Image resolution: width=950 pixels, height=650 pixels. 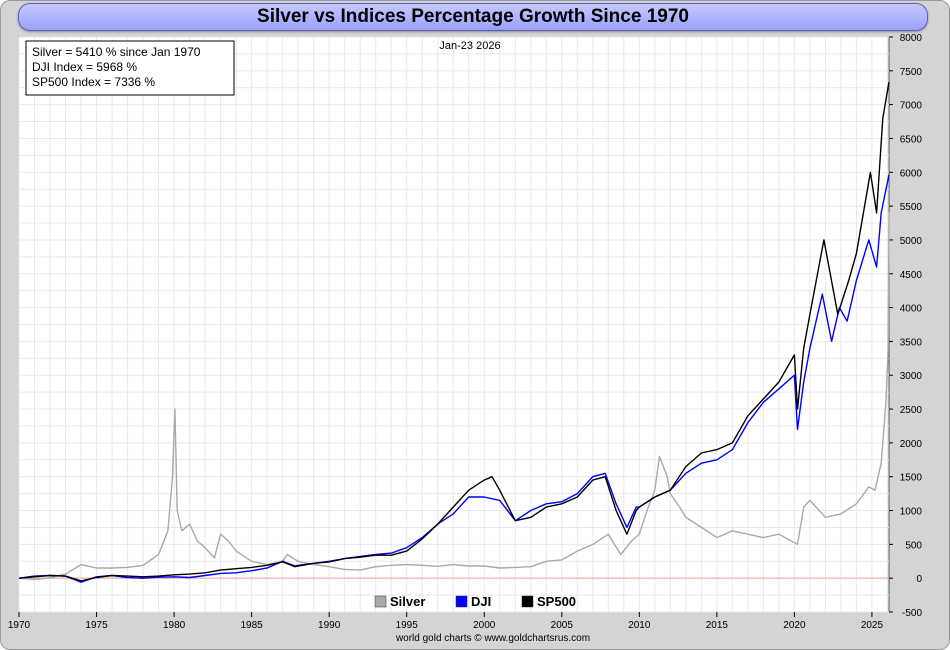 What do you see at coordinates (96, 625) in the screenshot?
I see `x-tick-label: 1975` at bounding box center [96, 625].